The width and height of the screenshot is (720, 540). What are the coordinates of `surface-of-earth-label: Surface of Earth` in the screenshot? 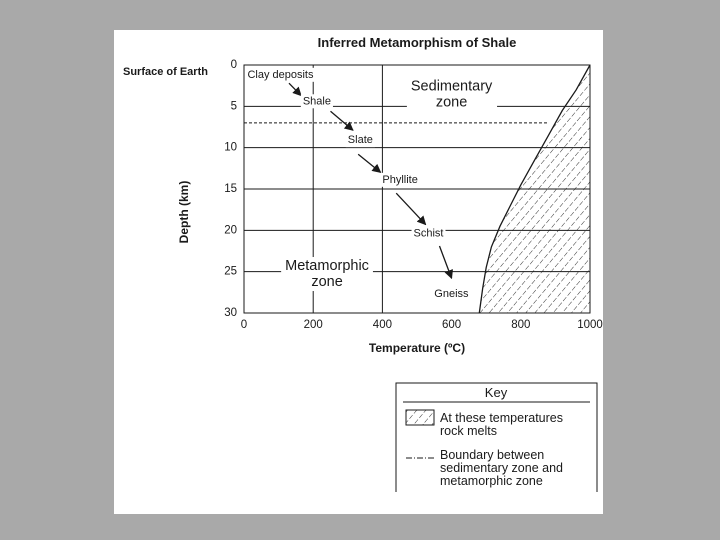 It's located at (165, 72).